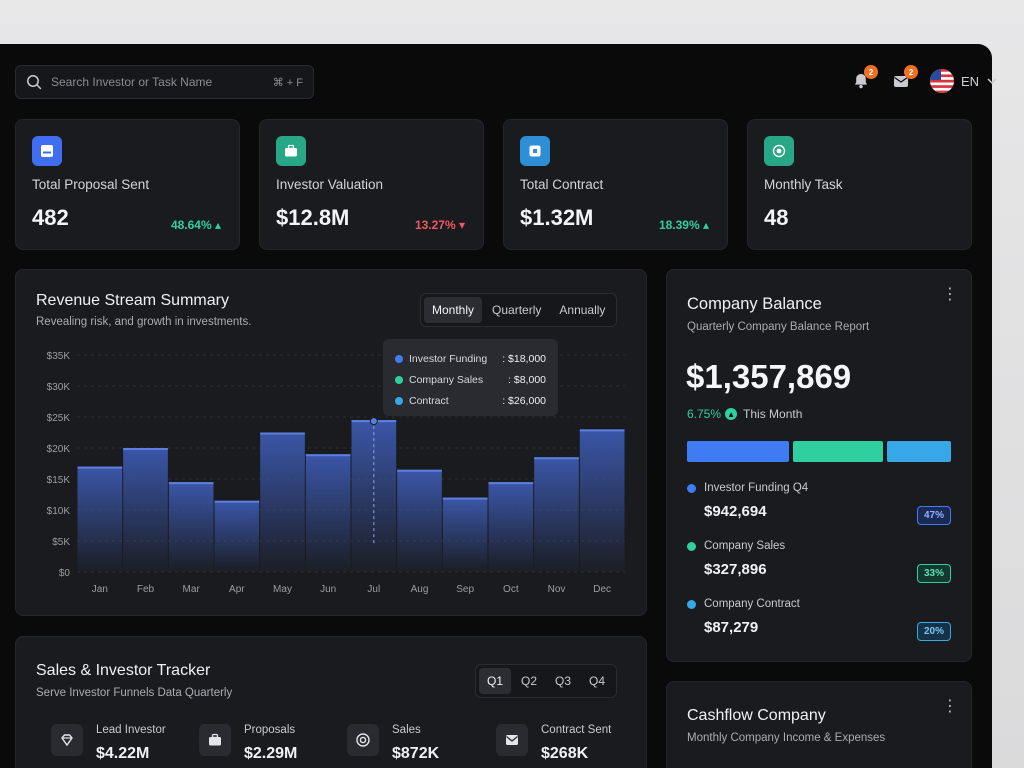 The width and height of the screenshot is (1024, 768). What do you see at coordinates (754, 304) in the screenshot?
I see `balance-title: Company Balance` at bounding box center [754, 304].